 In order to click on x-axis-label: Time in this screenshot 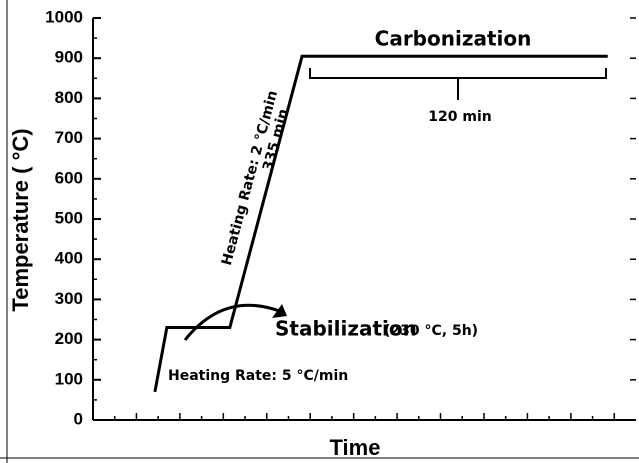, I will do `click(355, 447)`.